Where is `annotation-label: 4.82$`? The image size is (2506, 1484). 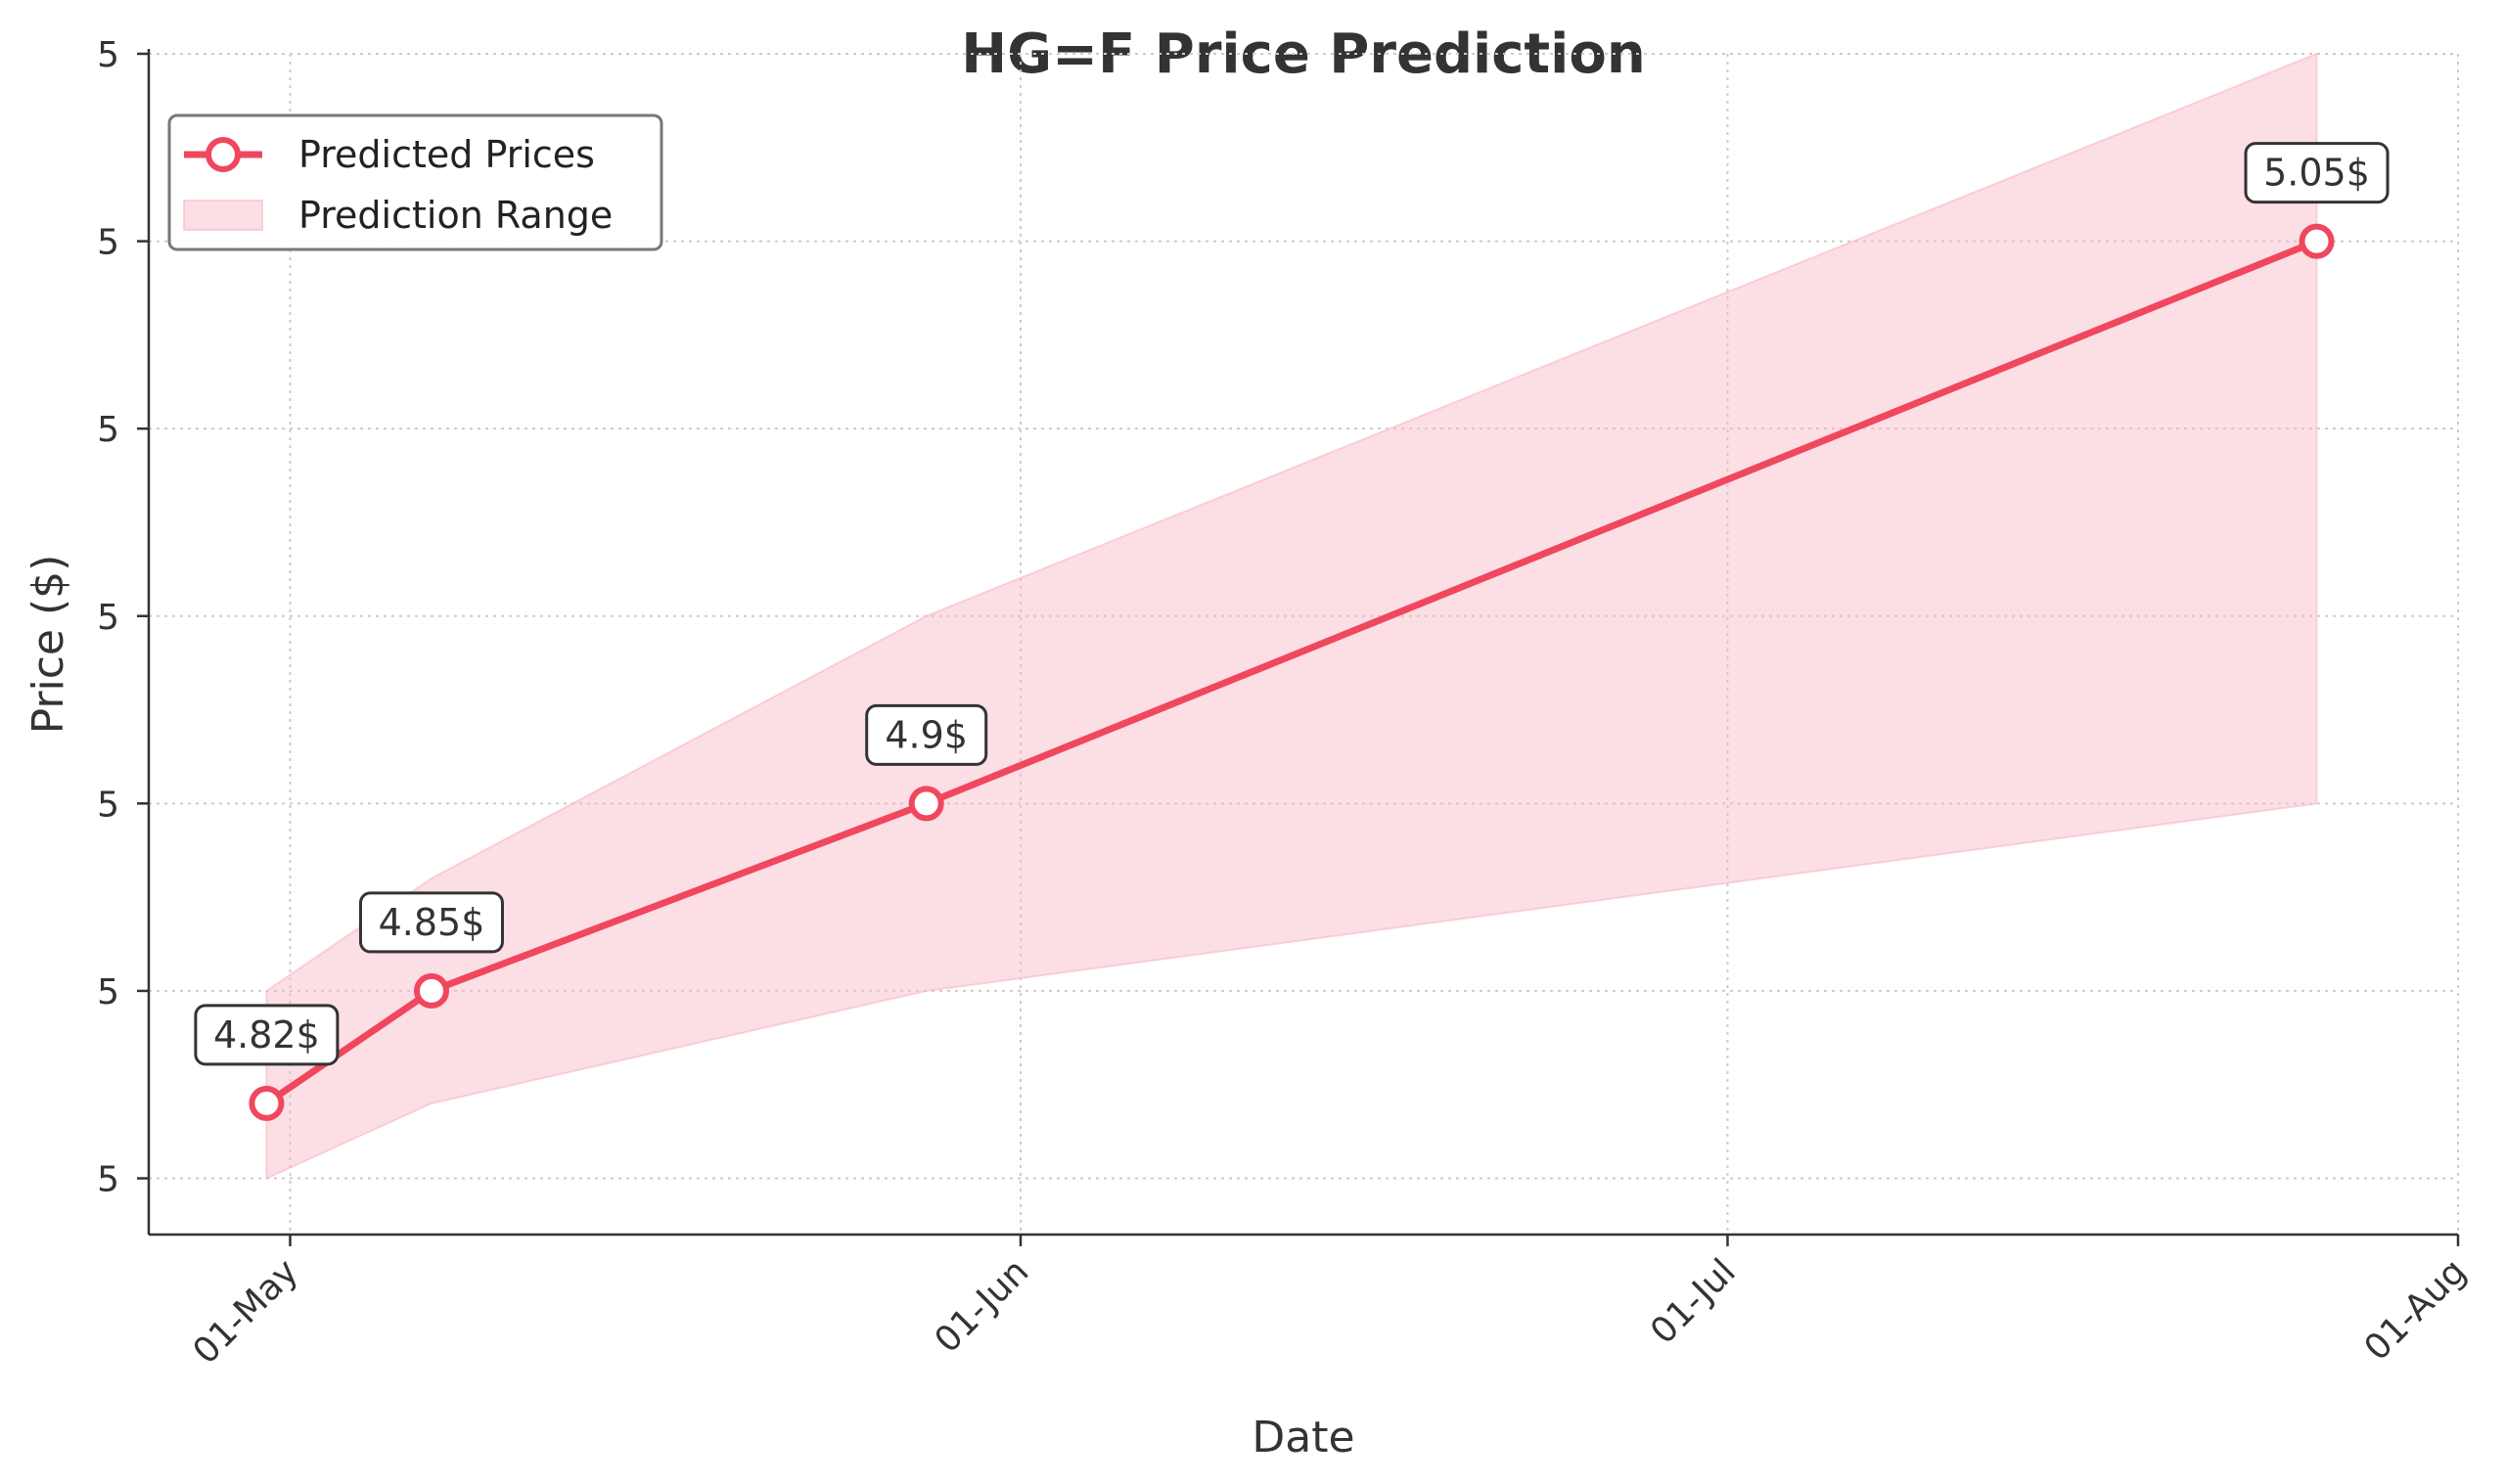
annotation-label: 4.82$ is located at coordinates (267, 1035).